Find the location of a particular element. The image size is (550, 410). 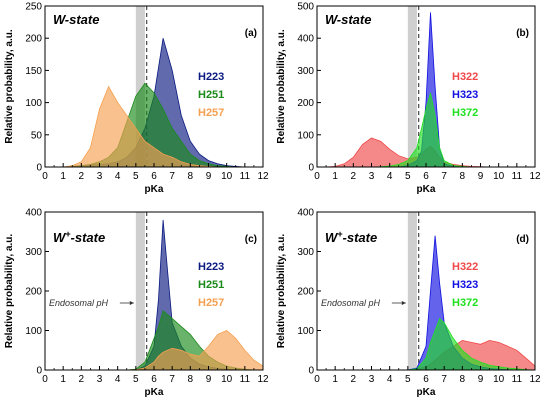

y-tick-label: 50 is located at coordinates (37, 135).